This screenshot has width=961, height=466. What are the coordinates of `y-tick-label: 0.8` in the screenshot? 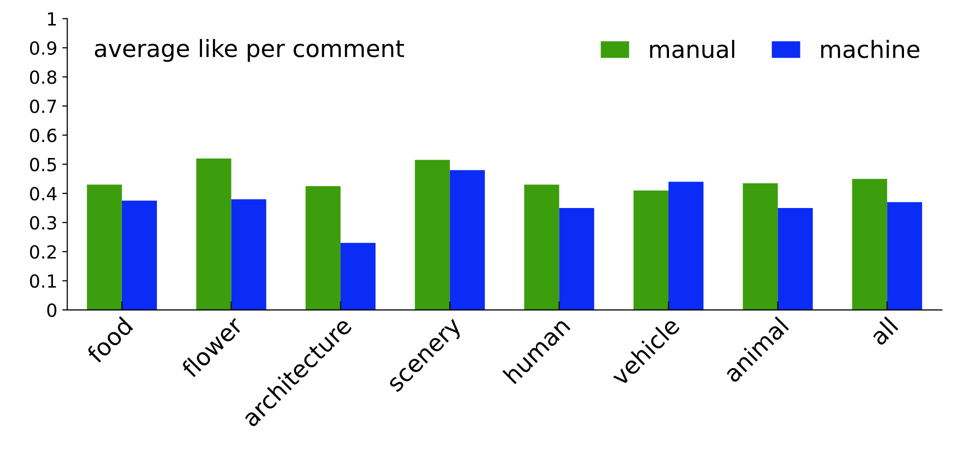 It's located at (43, 77).